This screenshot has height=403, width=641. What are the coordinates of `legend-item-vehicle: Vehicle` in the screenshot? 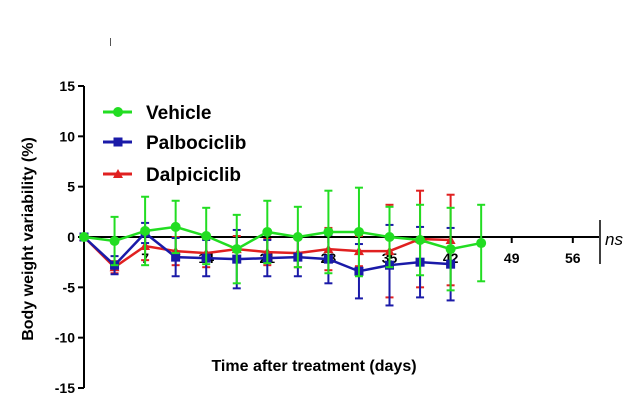 It's located at (157, 113).